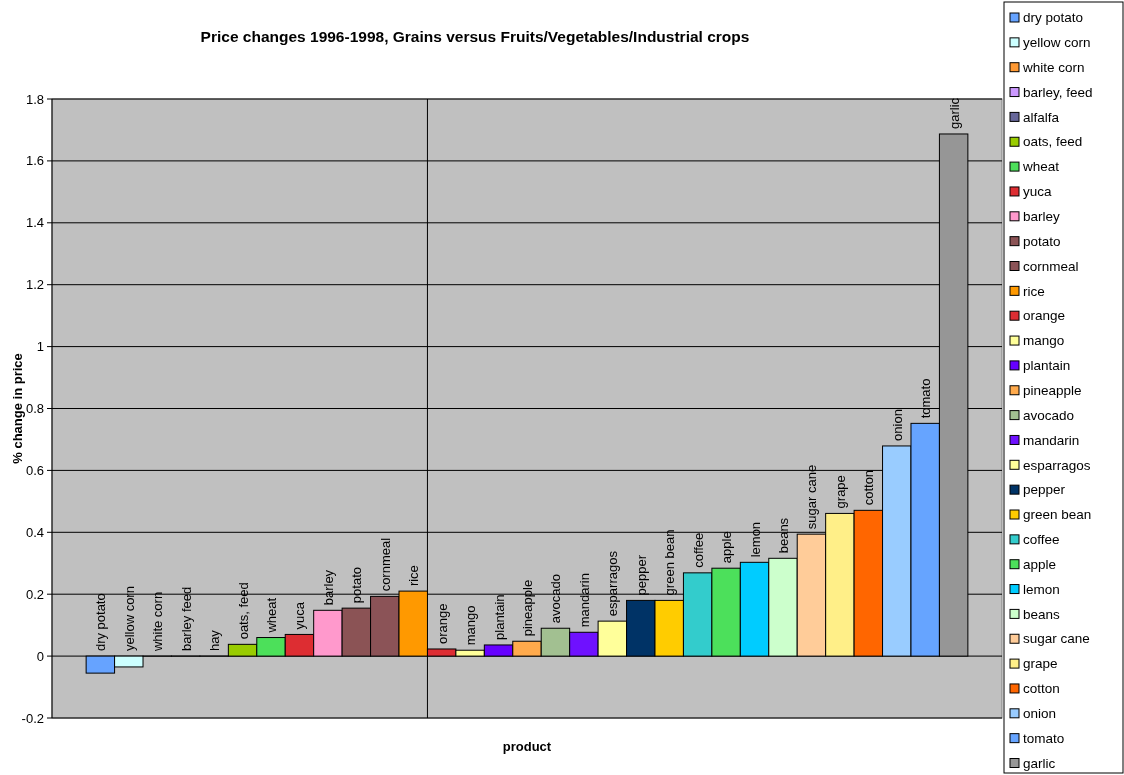 Image resolution: width=1124 pixels, height=775 pixels. What do you see at coordinates (300, 615) in the screenshot?
I see `x-tick-label: yuca` at bounding box center [300, 615].